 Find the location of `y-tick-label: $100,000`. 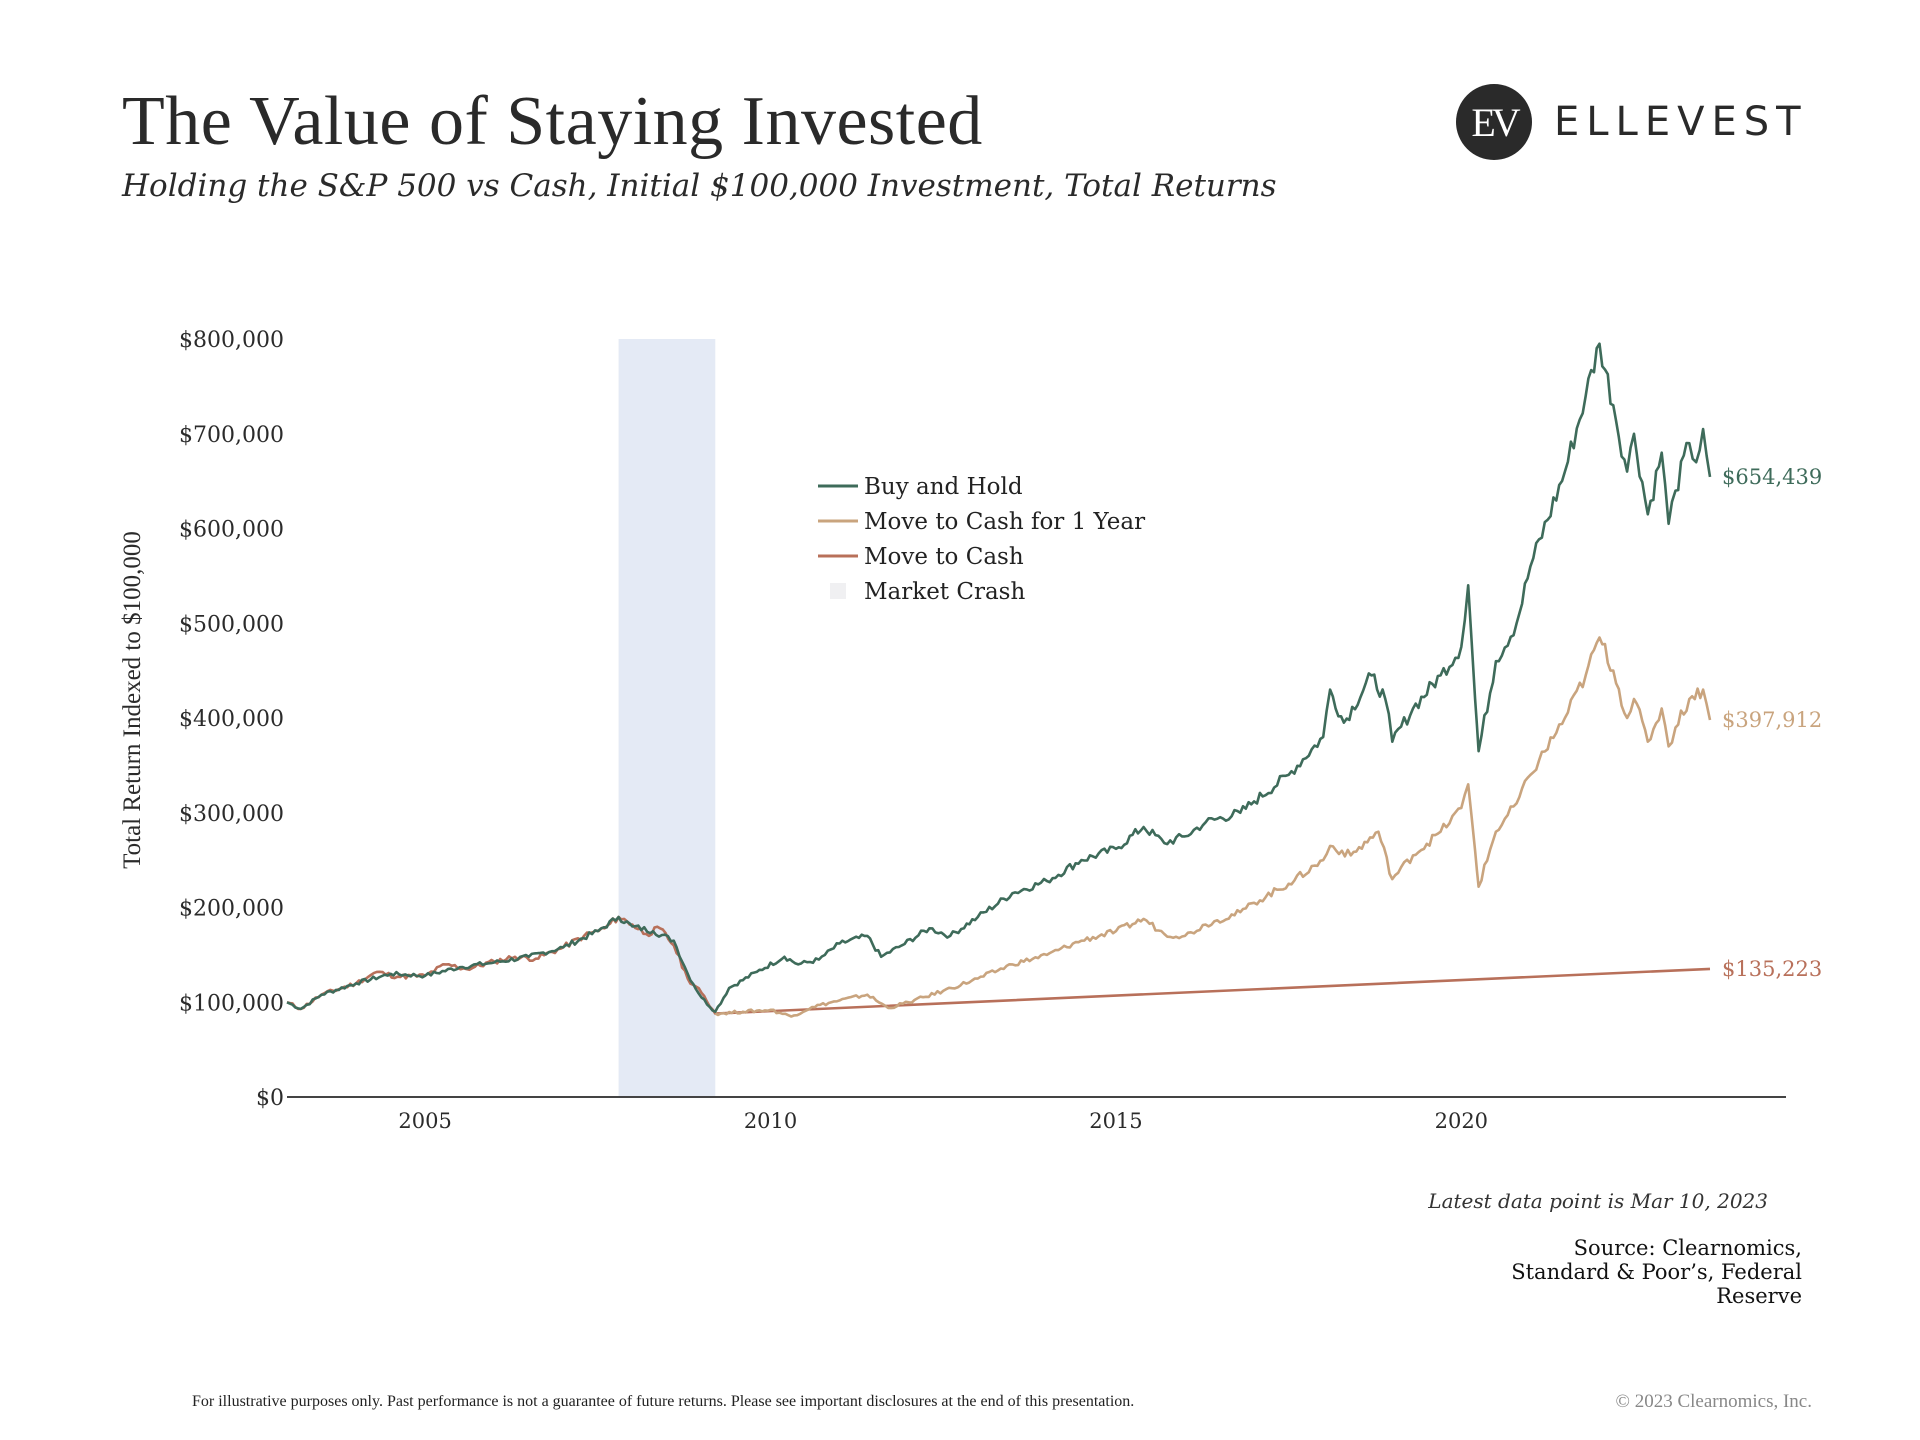

y-tick-label: $100,000 is located at coordinates (231, 1003).